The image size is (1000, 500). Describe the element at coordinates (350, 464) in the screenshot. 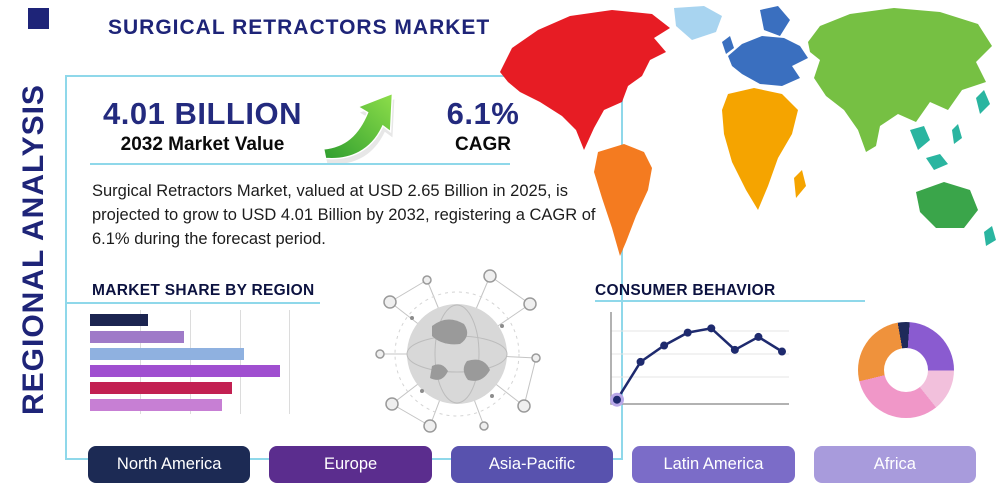

I see `region-button-europe: Europe` at that location.